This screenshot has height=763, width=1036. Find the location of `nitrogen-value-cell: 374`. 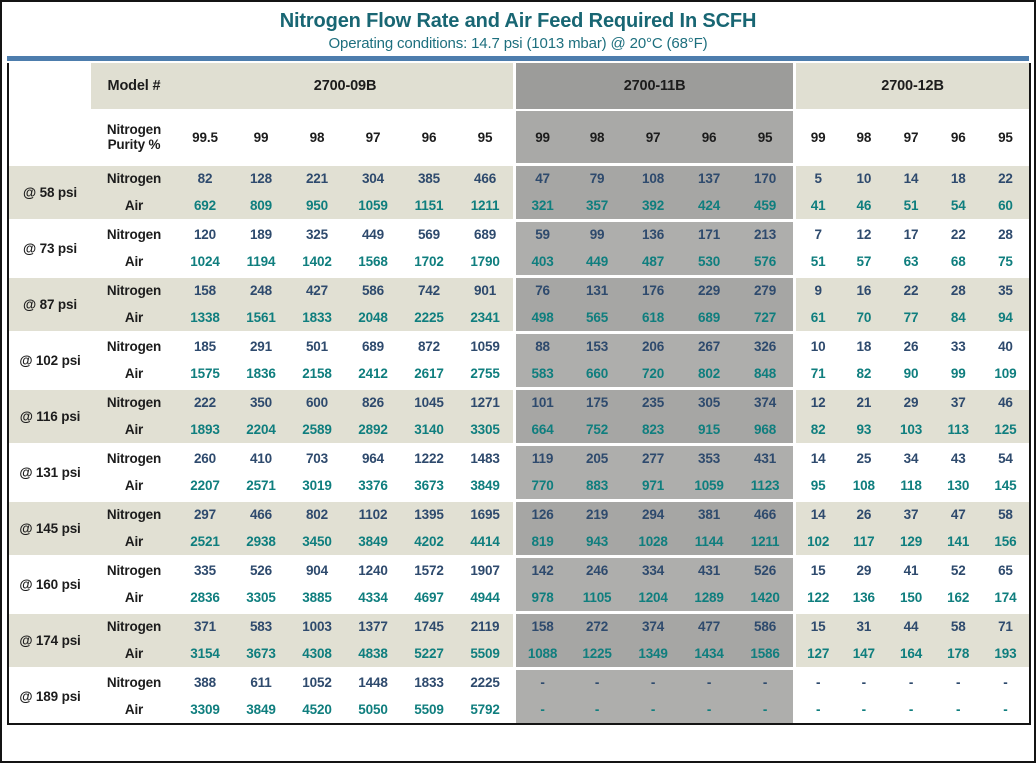

nitrogen-value-cell: 374 is located at coordinates (653, 625).